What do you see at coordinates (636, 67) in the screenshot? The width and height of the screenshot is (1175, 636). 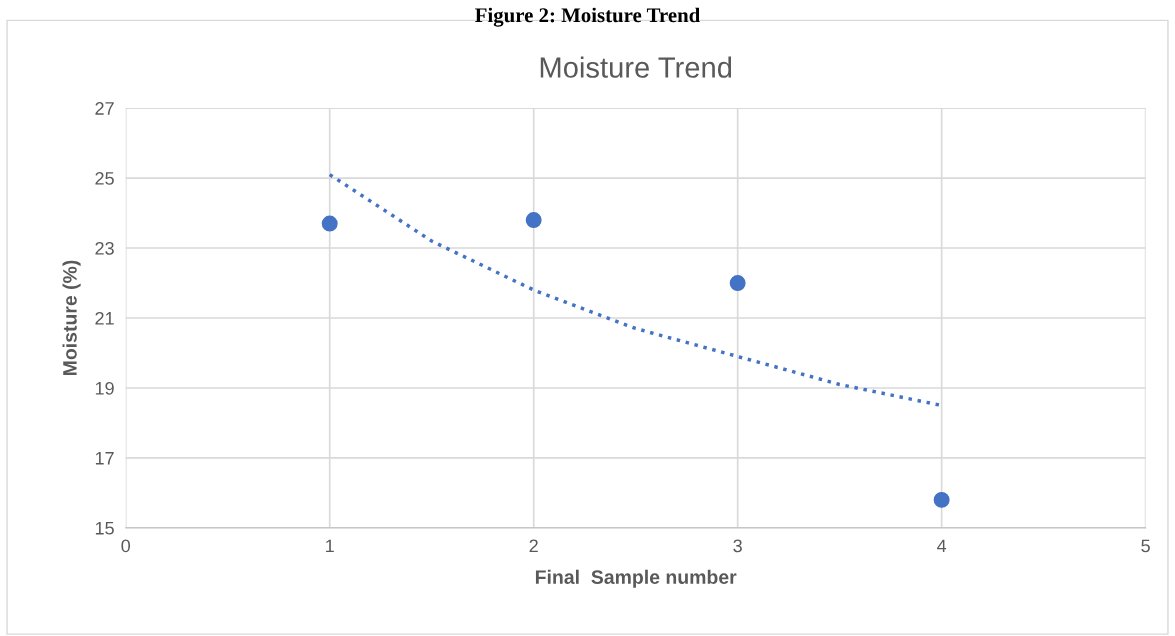 I see `chart-title: Moisture Trend` at bounding box center [636, 67].